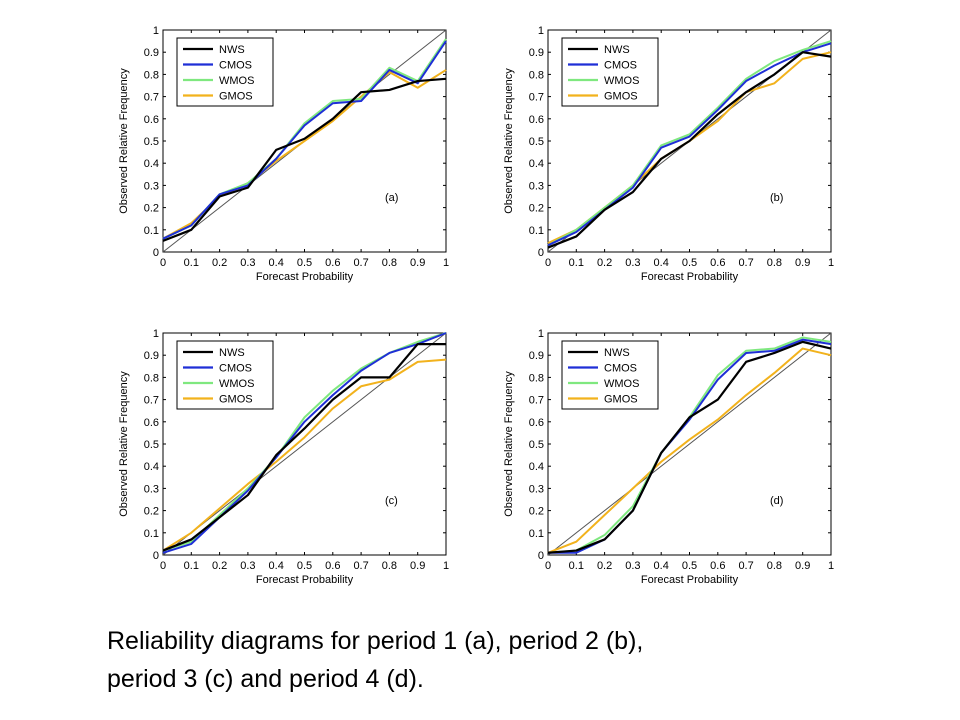 The image size is (960, 720). I want to click on perfect-reliability-diagonal, so click(689, 444).